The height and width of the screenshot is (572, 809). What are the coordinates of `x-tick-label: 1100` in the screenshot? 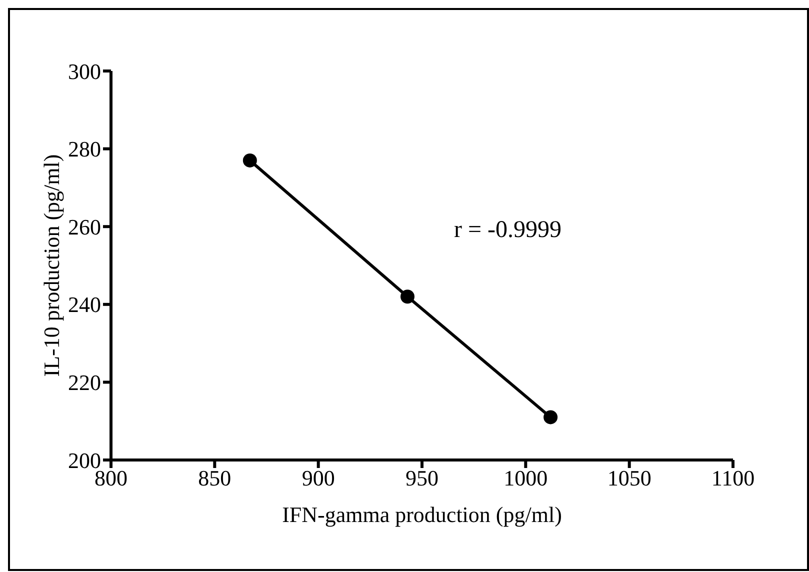 It's located at (733, 478).